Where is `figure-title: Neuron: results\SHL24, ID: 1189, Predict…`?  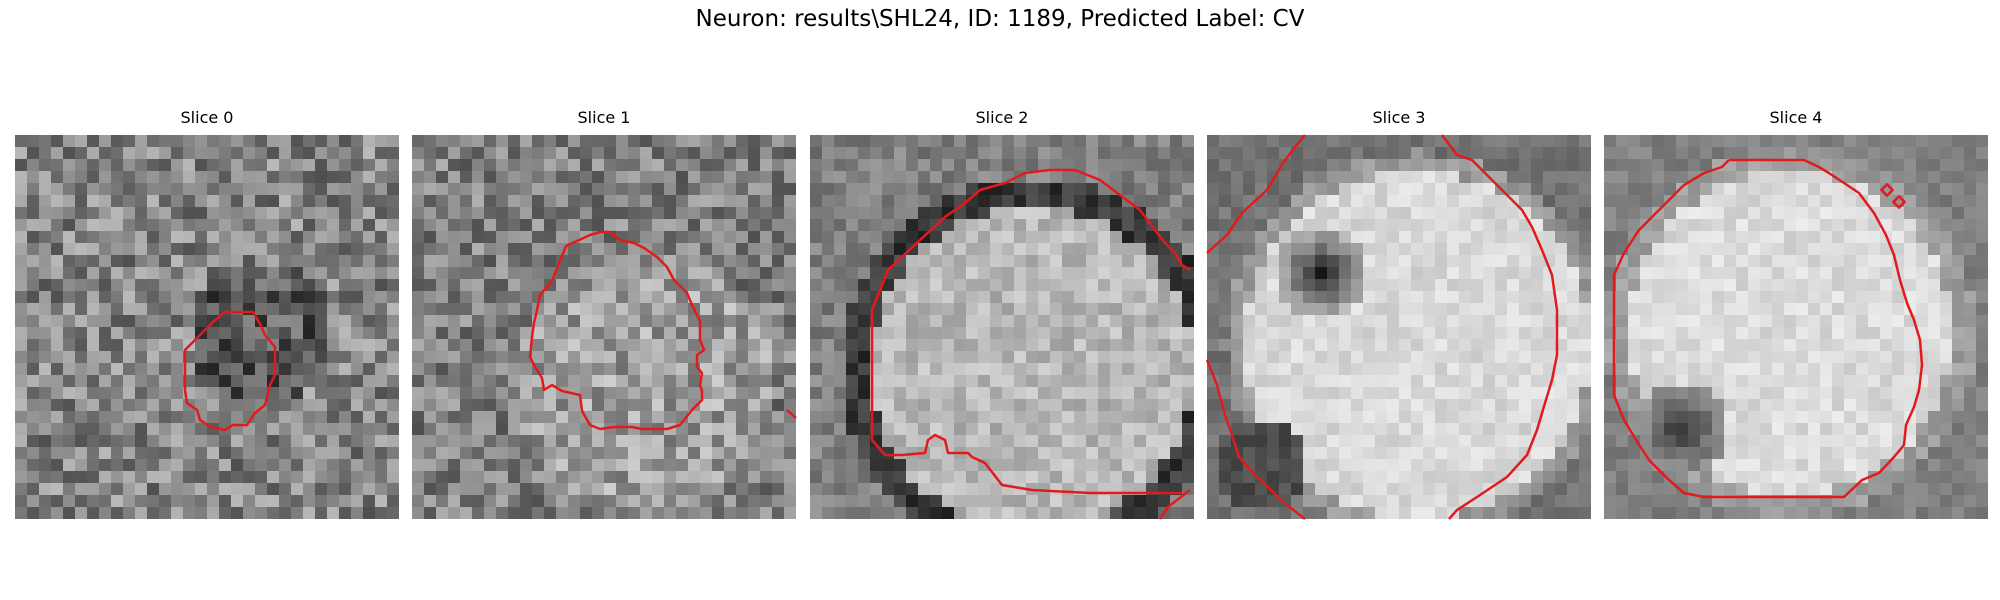
figure-title: Neuron: results\SHL24, ID: 1189, Predict… is located at coordinates (1000, 19).